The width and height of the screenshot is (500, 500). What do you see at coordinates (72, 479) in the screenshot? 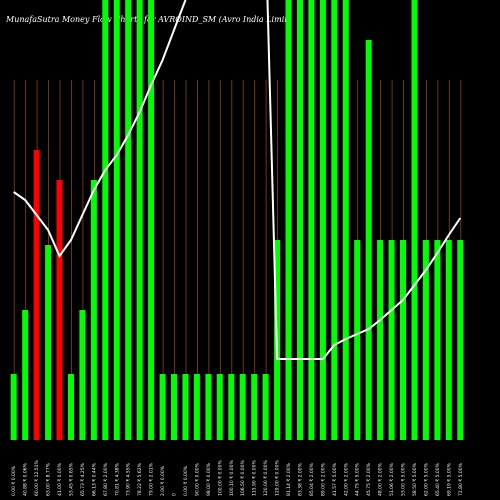
I see `x-tick-label: 53.45 ₹ 0.65%` at bounding box center [72, 479].